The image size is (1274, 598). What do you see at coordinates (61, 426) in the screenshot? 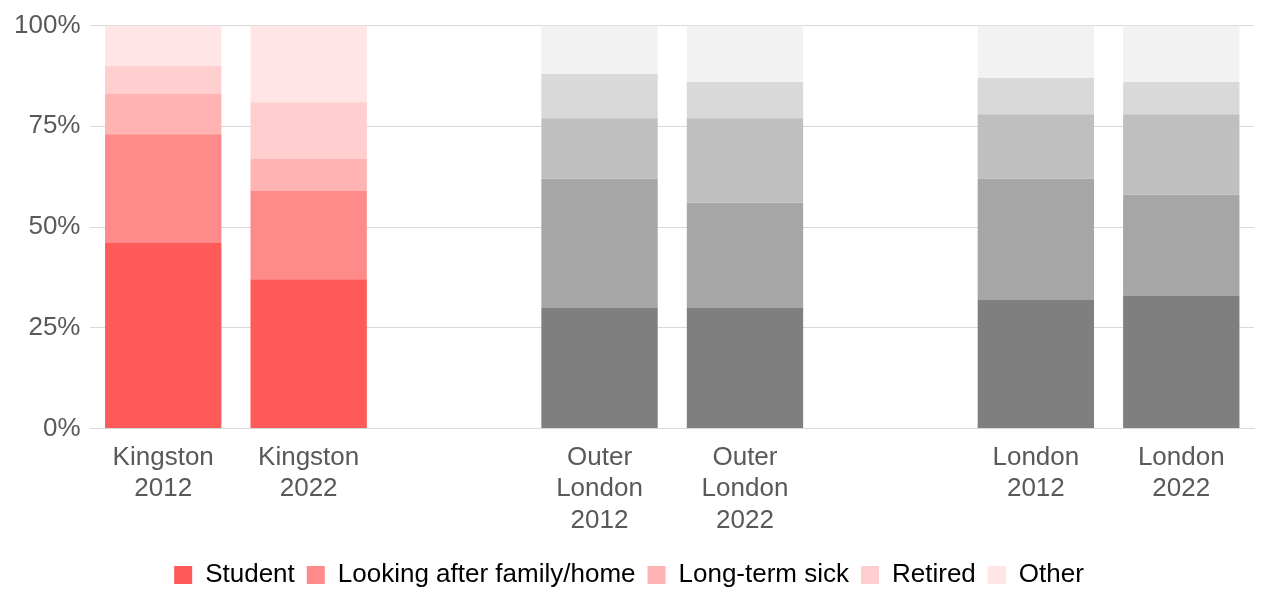
I see `y-tick-label: 0%` at bounding box center [61, 426].